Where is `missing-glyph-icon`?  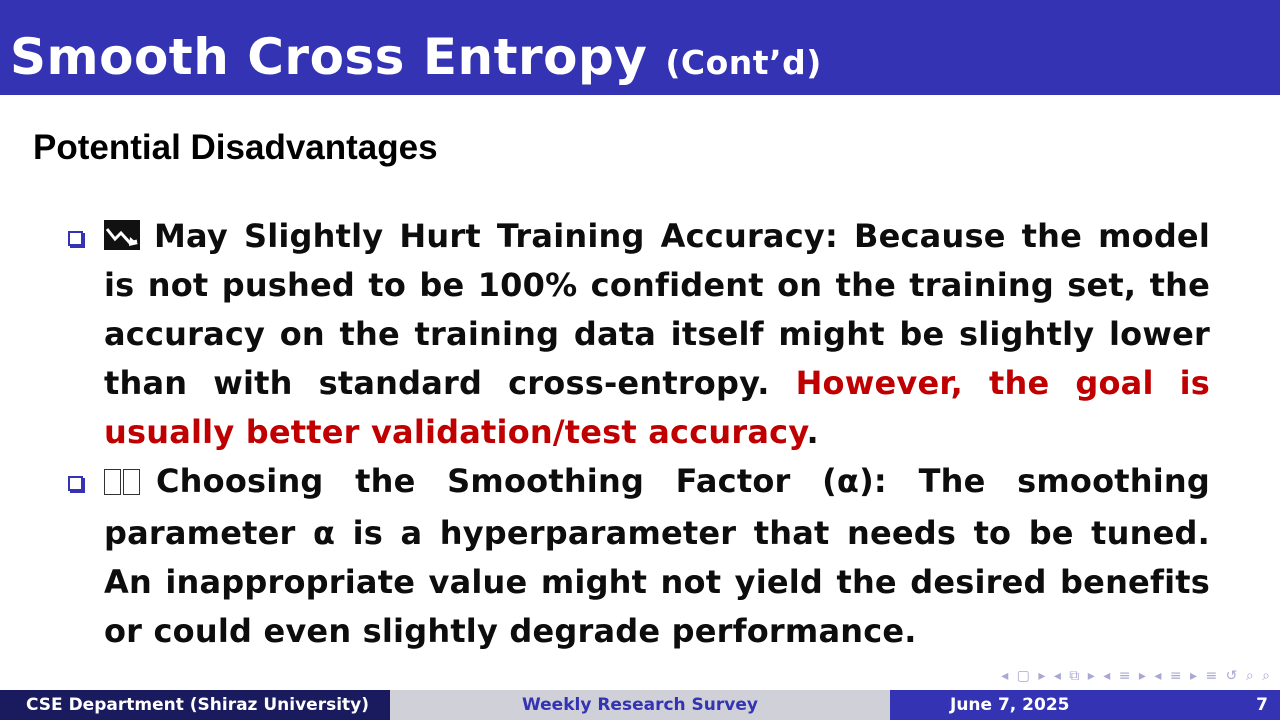 missing-glyph-icon is located at coordinates (123, 484).